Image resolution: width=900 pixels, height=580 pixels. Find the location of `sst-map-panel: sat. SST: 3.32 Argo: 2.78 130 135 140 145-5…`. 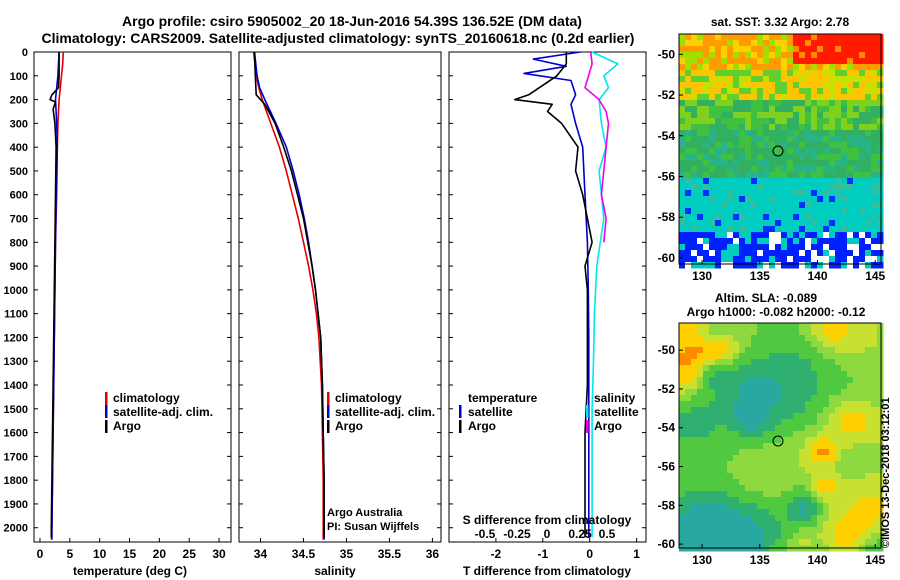

sst-map-panel: sat. SST: 3.32 Argo: 2.78 130 135 140 145-5… is located at coordinates (772, 149).